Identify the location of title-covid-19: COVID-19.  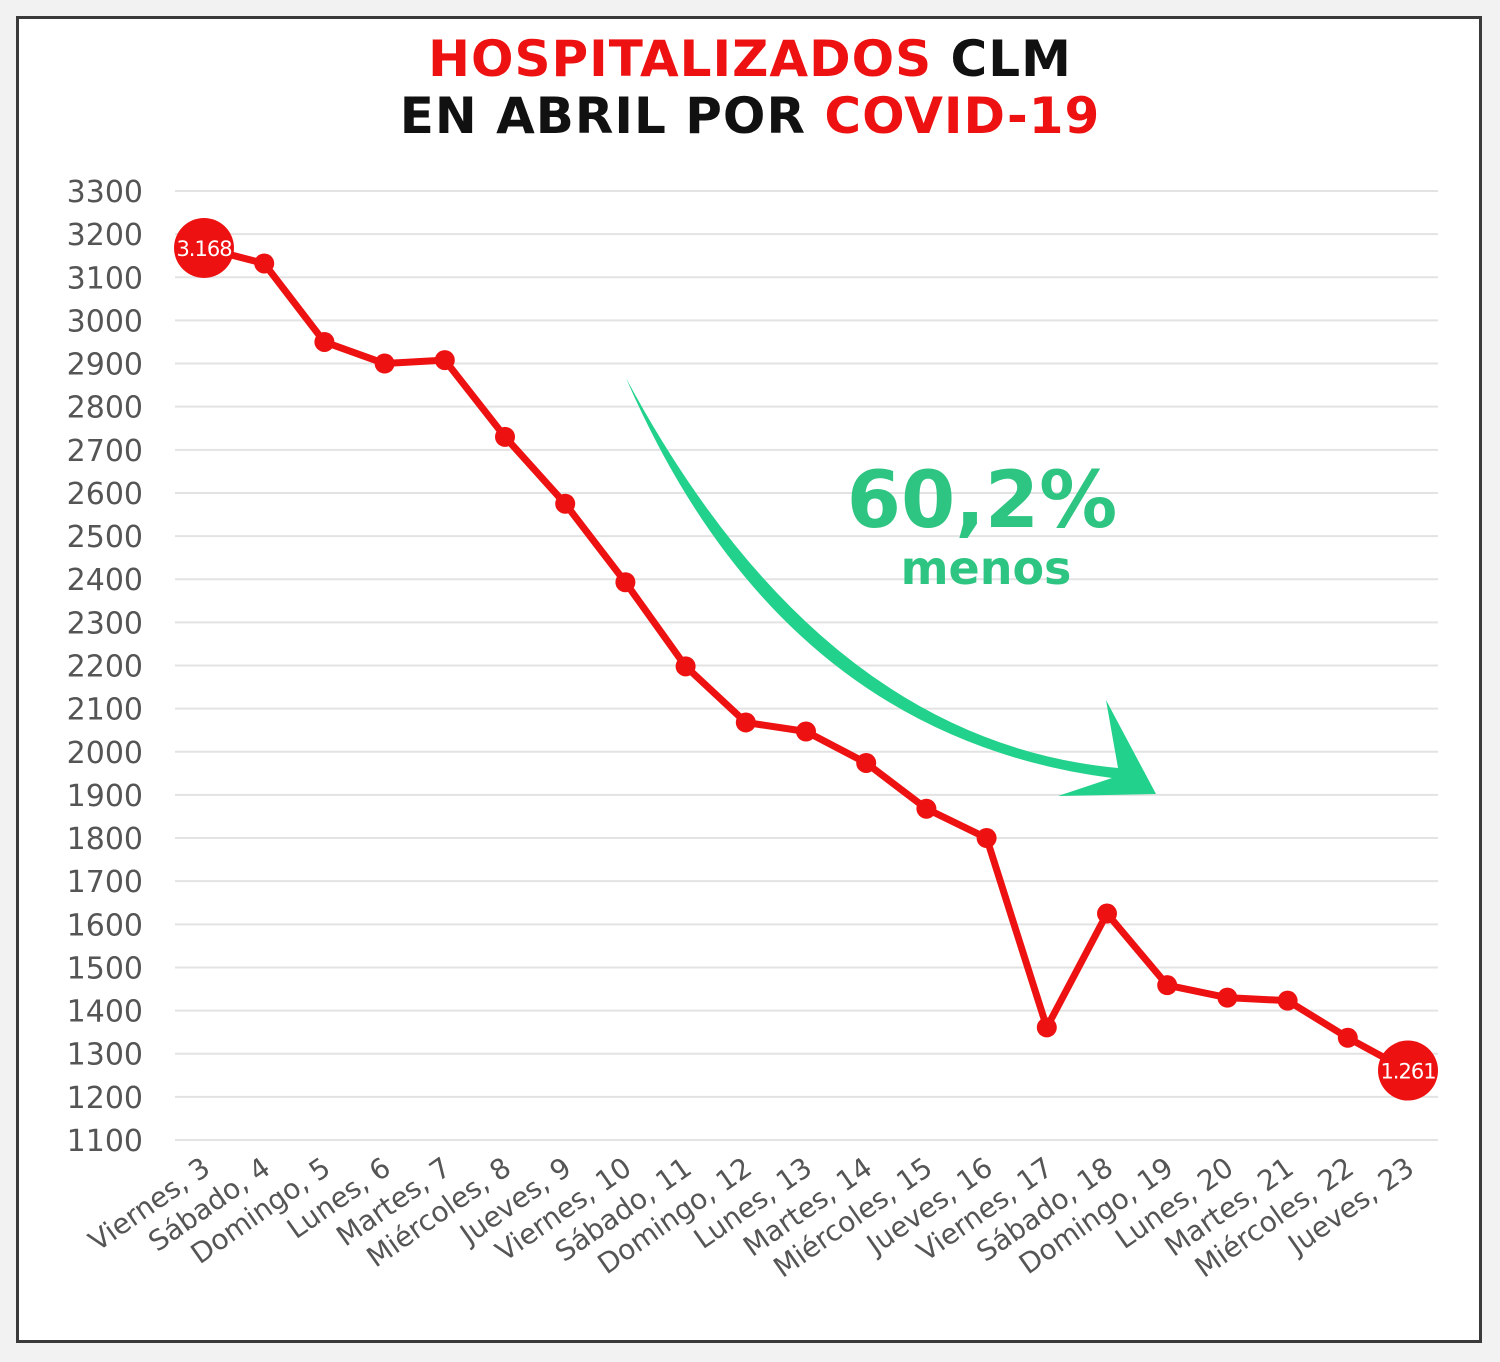
(962, 116).